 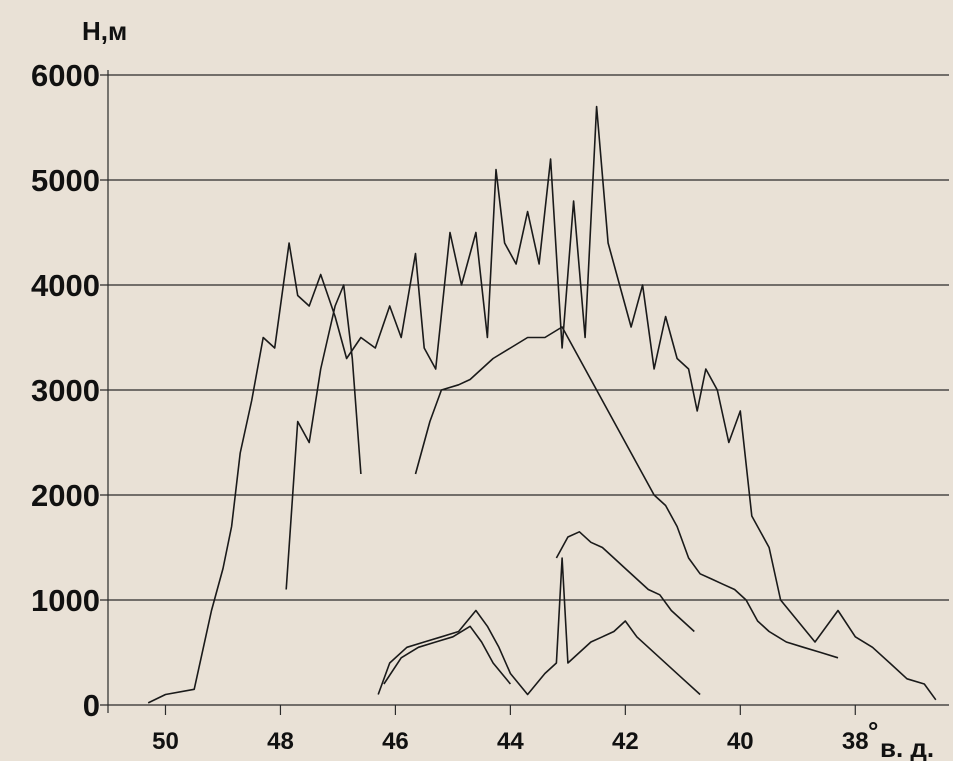 What do you see at coordinates (873, 731) in the screenshot?
I see `degree-symbol: °` at bounding box center [873, 731].